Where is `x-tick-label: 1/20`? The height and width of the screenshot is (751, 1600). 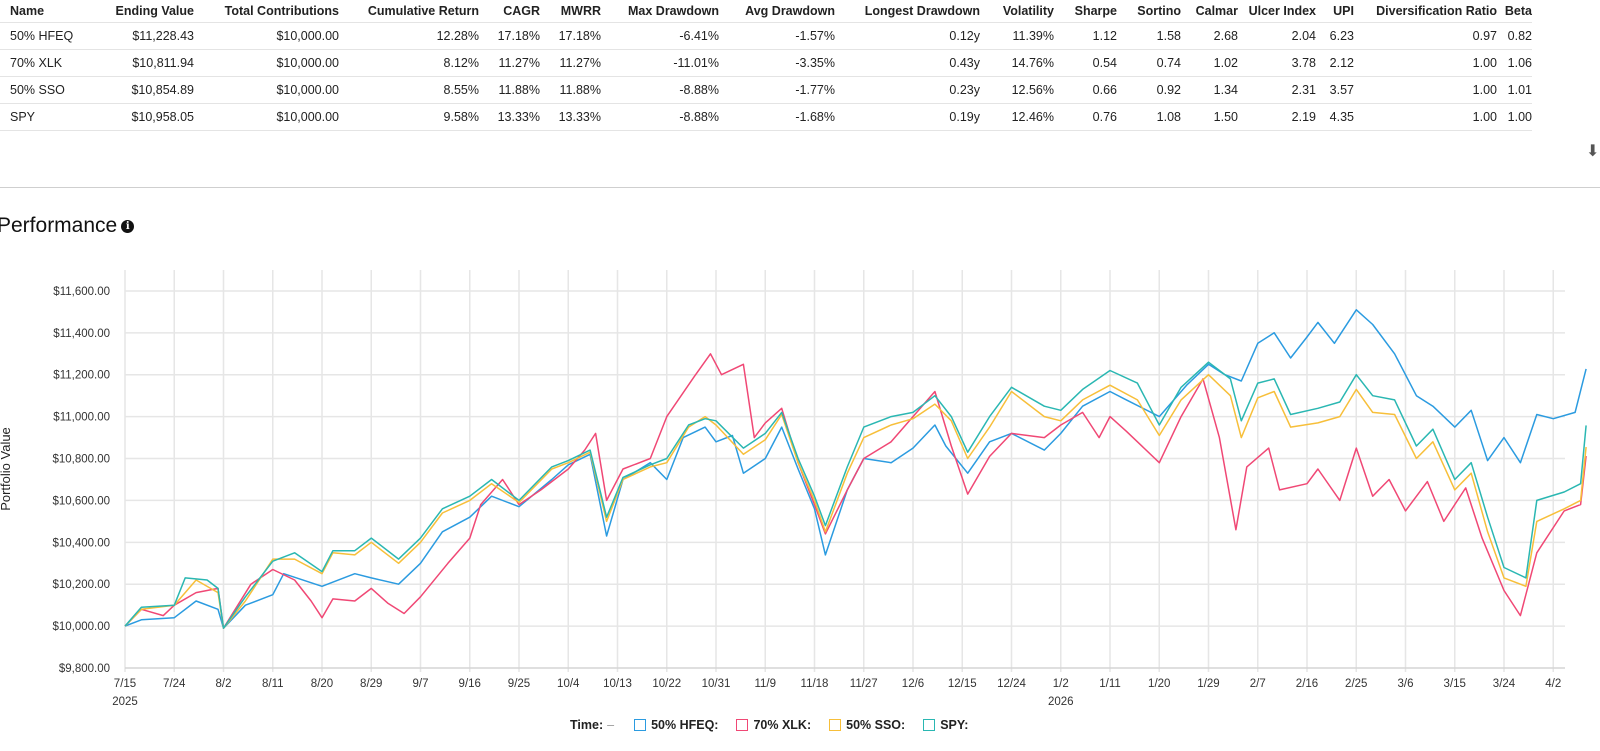
x-tick-label: 1/20 is located at coordinates (1159, 684).